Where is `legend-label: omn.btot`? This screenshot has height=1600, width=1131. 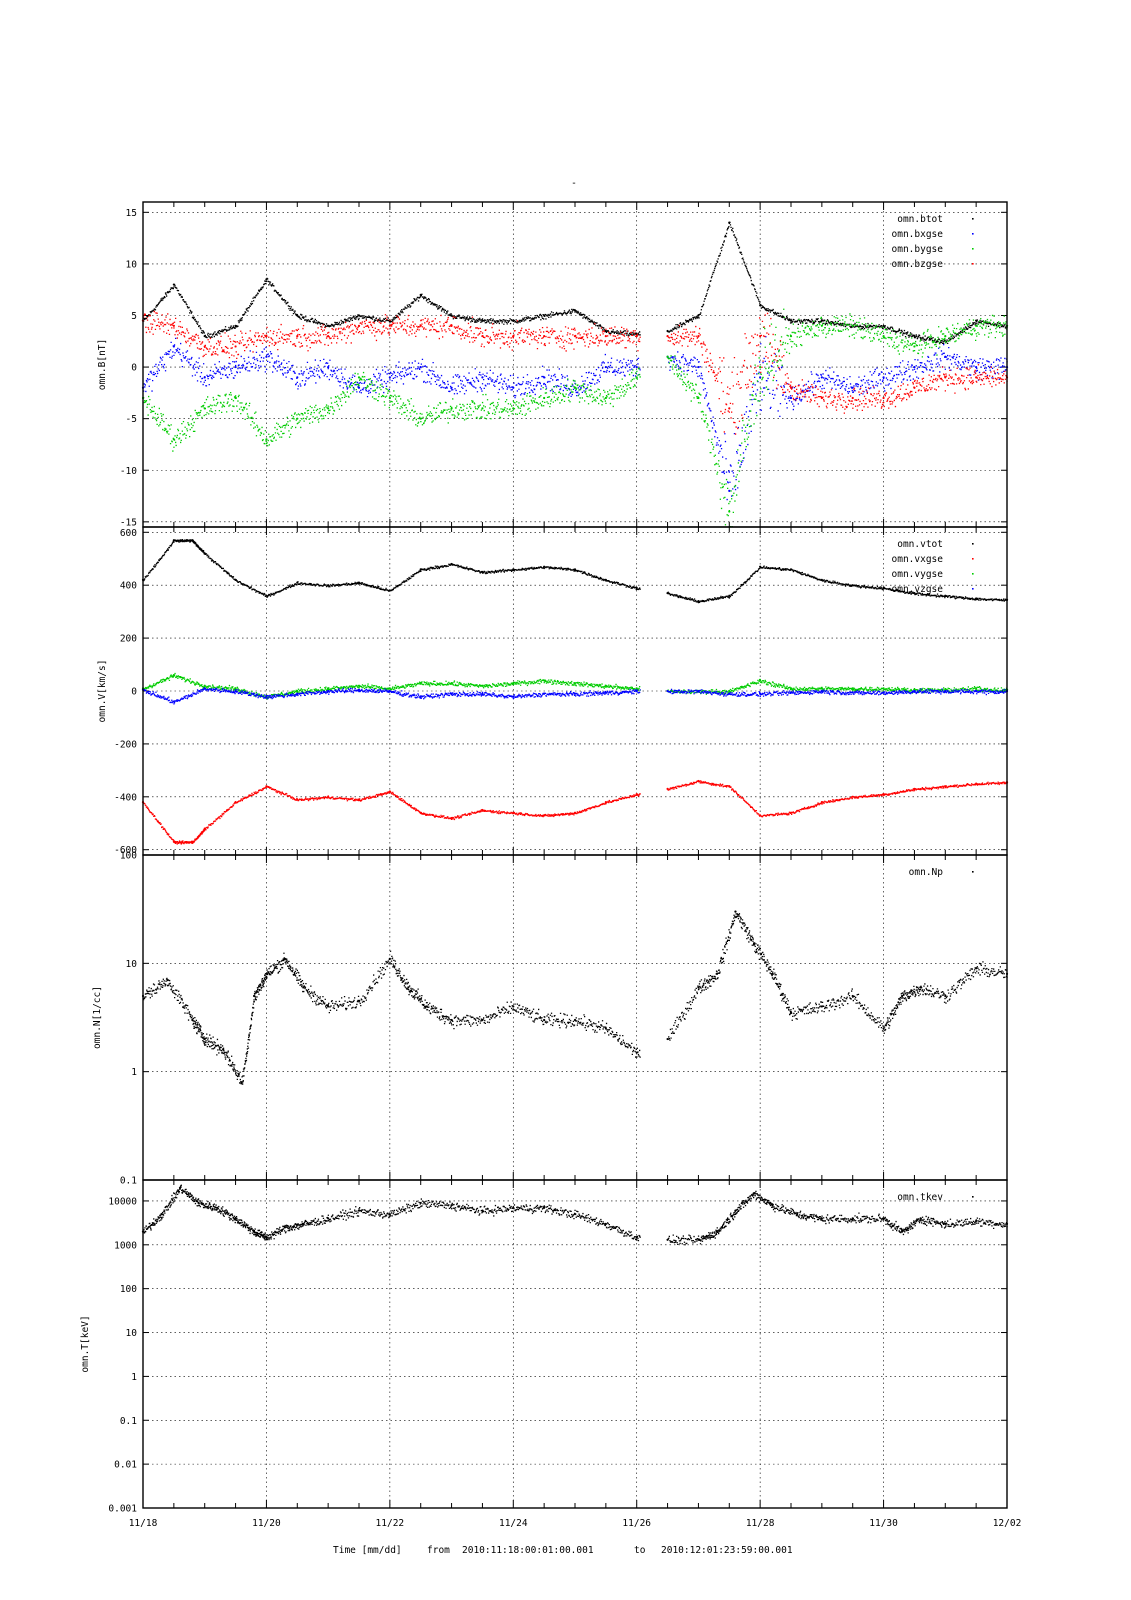 legend-label: omn.btot is located at coordinates (920, 219).